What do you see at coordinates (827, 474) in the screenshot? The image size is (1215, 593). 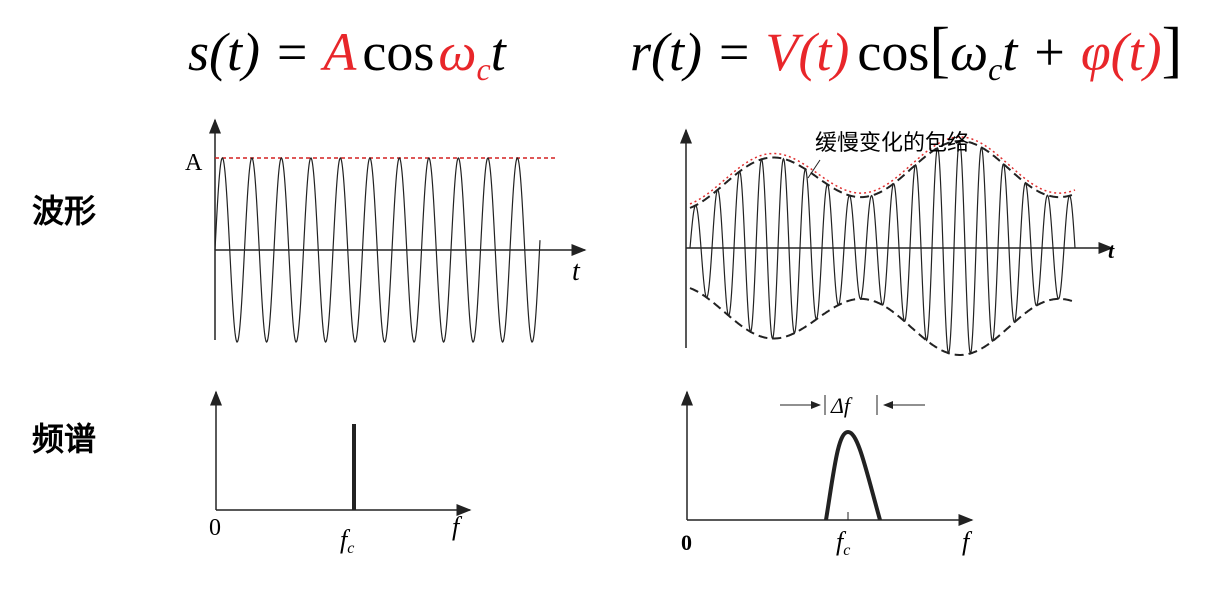 I see `modulated-spectrum: Δf 0 fc f` at bounding box center [827, 474].